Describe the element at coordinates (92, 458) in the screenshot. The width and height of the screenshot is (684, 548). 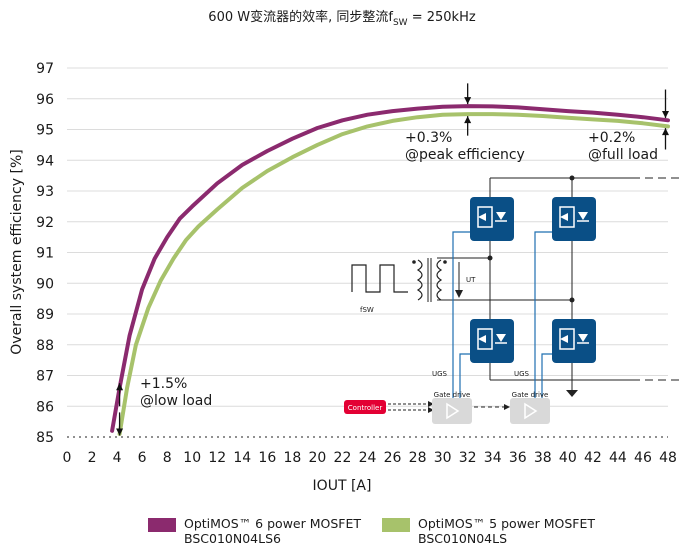
I see `x-tick-label: 2` at that location.